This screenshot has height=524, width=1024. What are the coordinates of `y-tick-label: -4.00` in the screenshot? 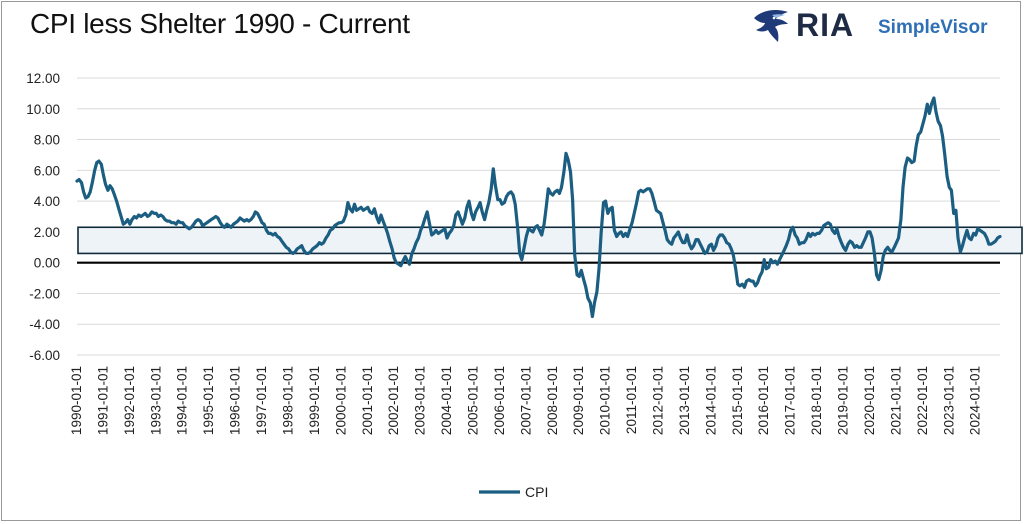 It's located at (44, 324).